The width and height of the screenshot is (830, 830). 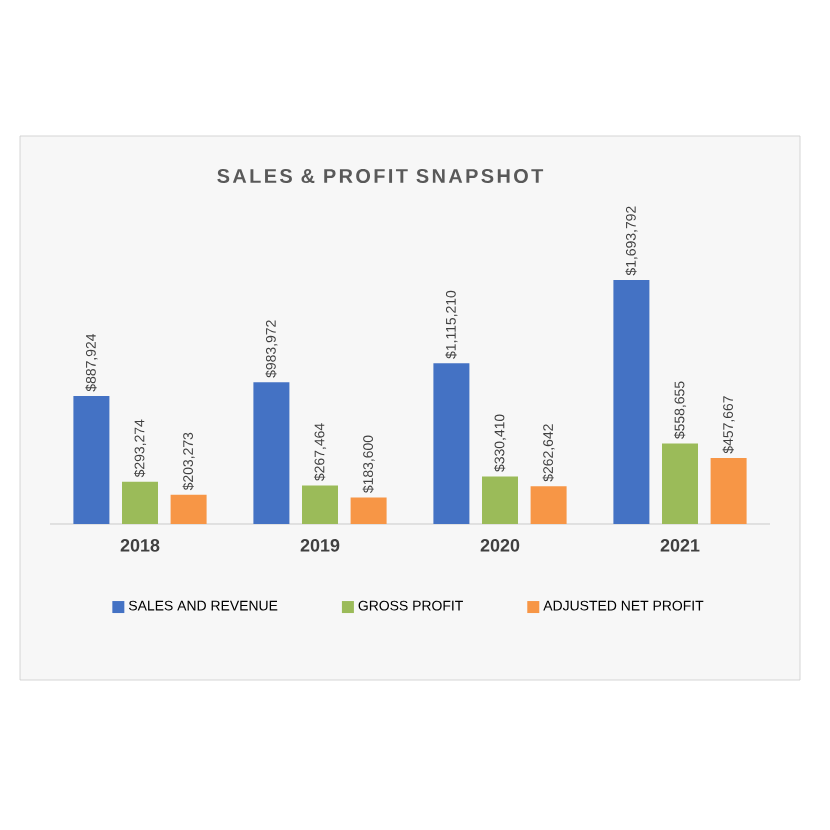 What do you see at coordinates (320, 545) in the screenshot?
I see `x-tick-label: 2019` at bounding box center [320, 545].